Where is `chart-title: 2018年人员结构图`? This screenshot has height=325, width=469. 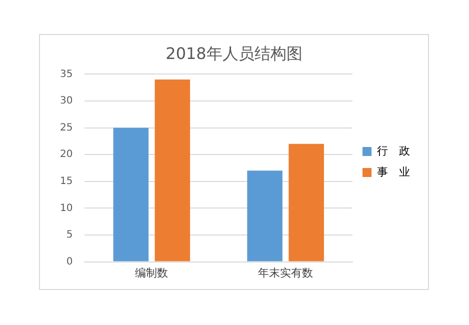
chart-title: 2018年人员结构图 is located at coordinates (234, 53).